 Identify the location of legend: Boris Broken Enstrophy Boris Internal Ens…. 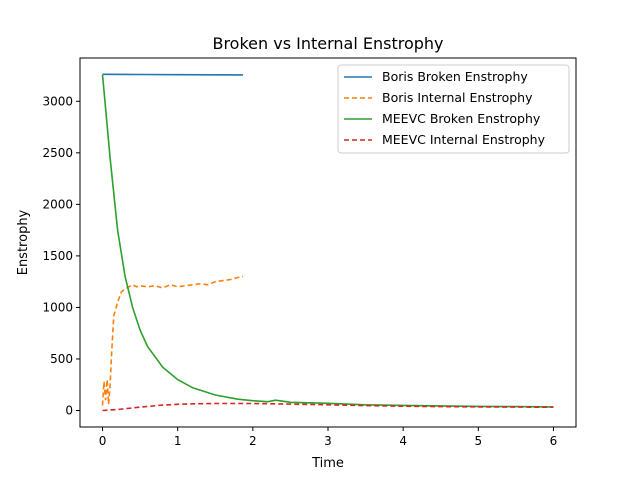
(453, 109).